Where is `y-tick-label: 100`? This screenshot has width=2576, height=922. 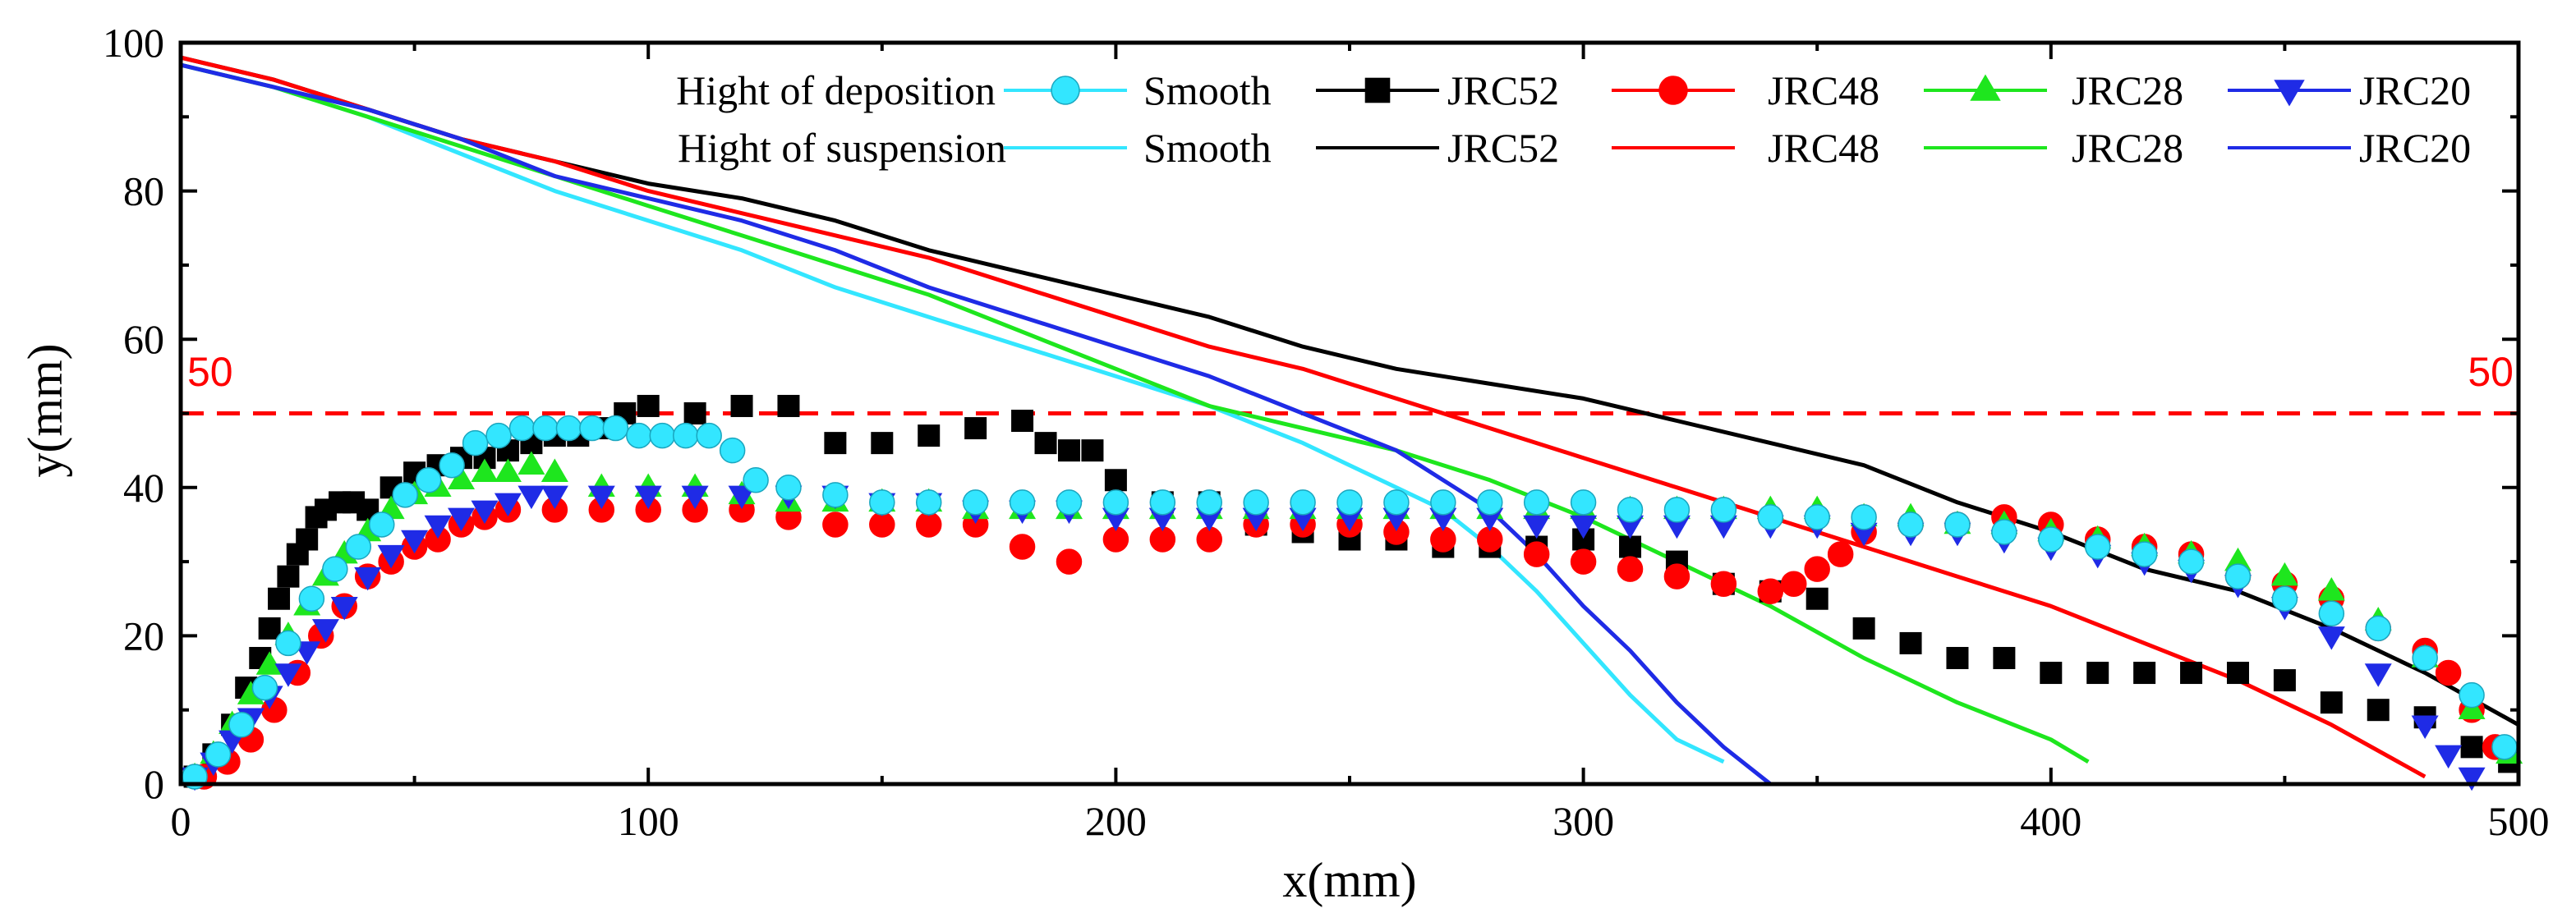
y-tick-label: 100 is located at coordinates (133, 43).